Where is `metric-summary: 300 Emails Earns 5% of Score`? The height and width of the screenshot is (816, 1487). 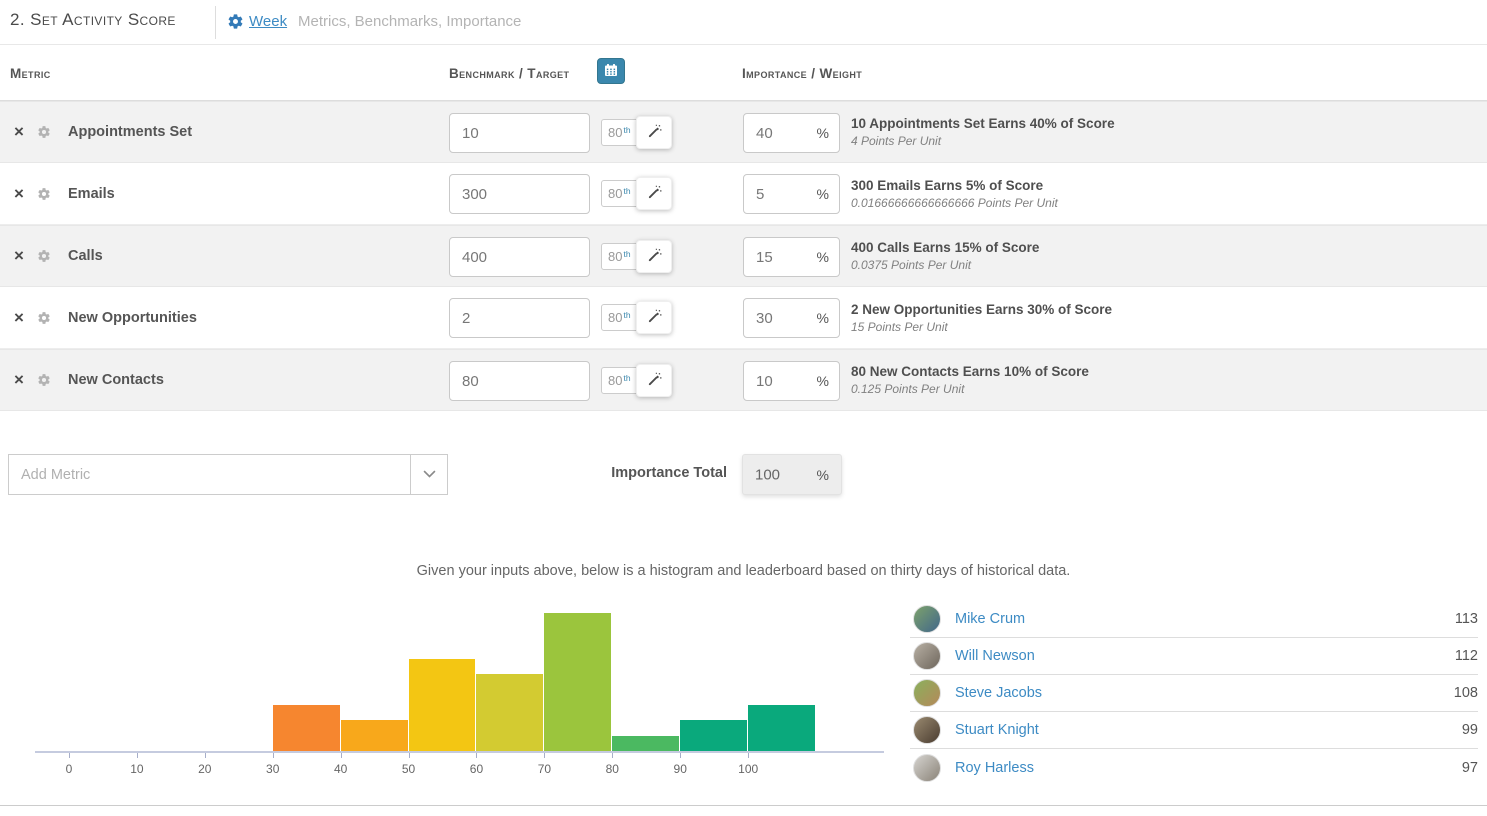
metric-summary: 300 Emails Earns 5% of Score is located at coordinates (947, 185).